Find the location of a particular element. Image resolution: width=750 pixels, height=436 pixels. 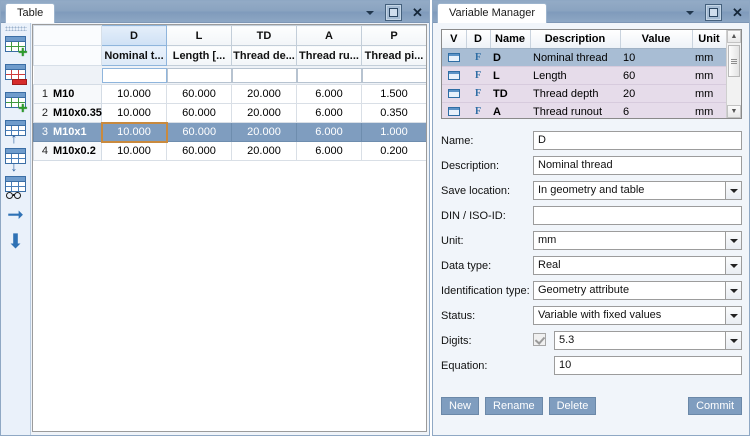

column-header-A: A is located at coordinates (329, 35).